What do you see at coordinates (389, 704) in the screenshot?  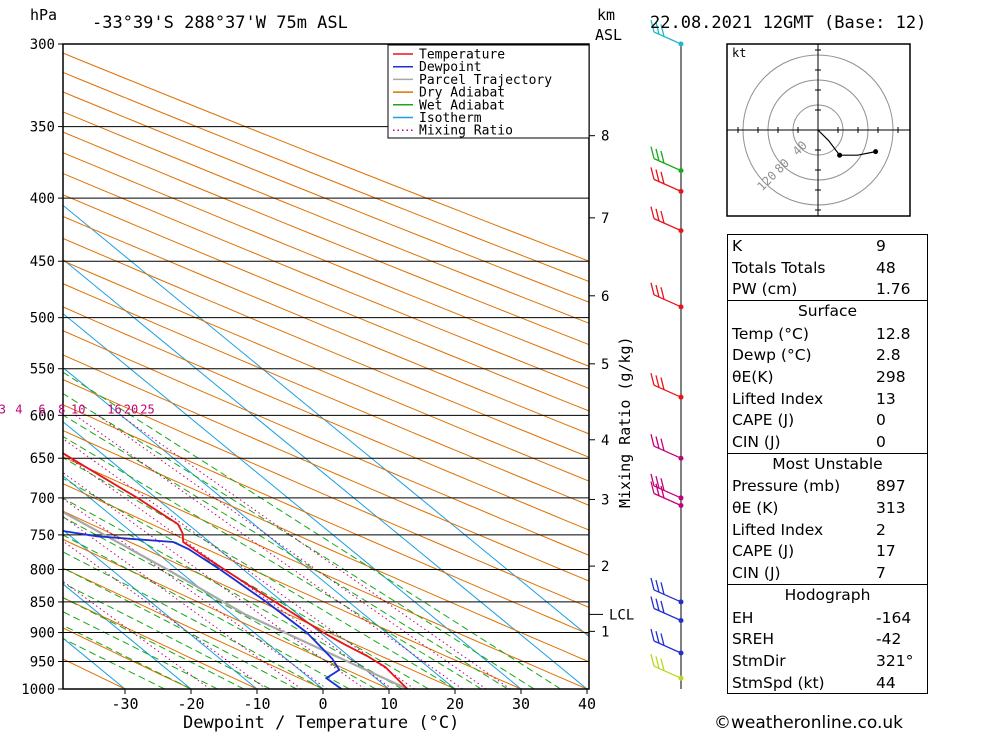 I see `temperature-tick-label: 10` at bounding box center [389, 704].